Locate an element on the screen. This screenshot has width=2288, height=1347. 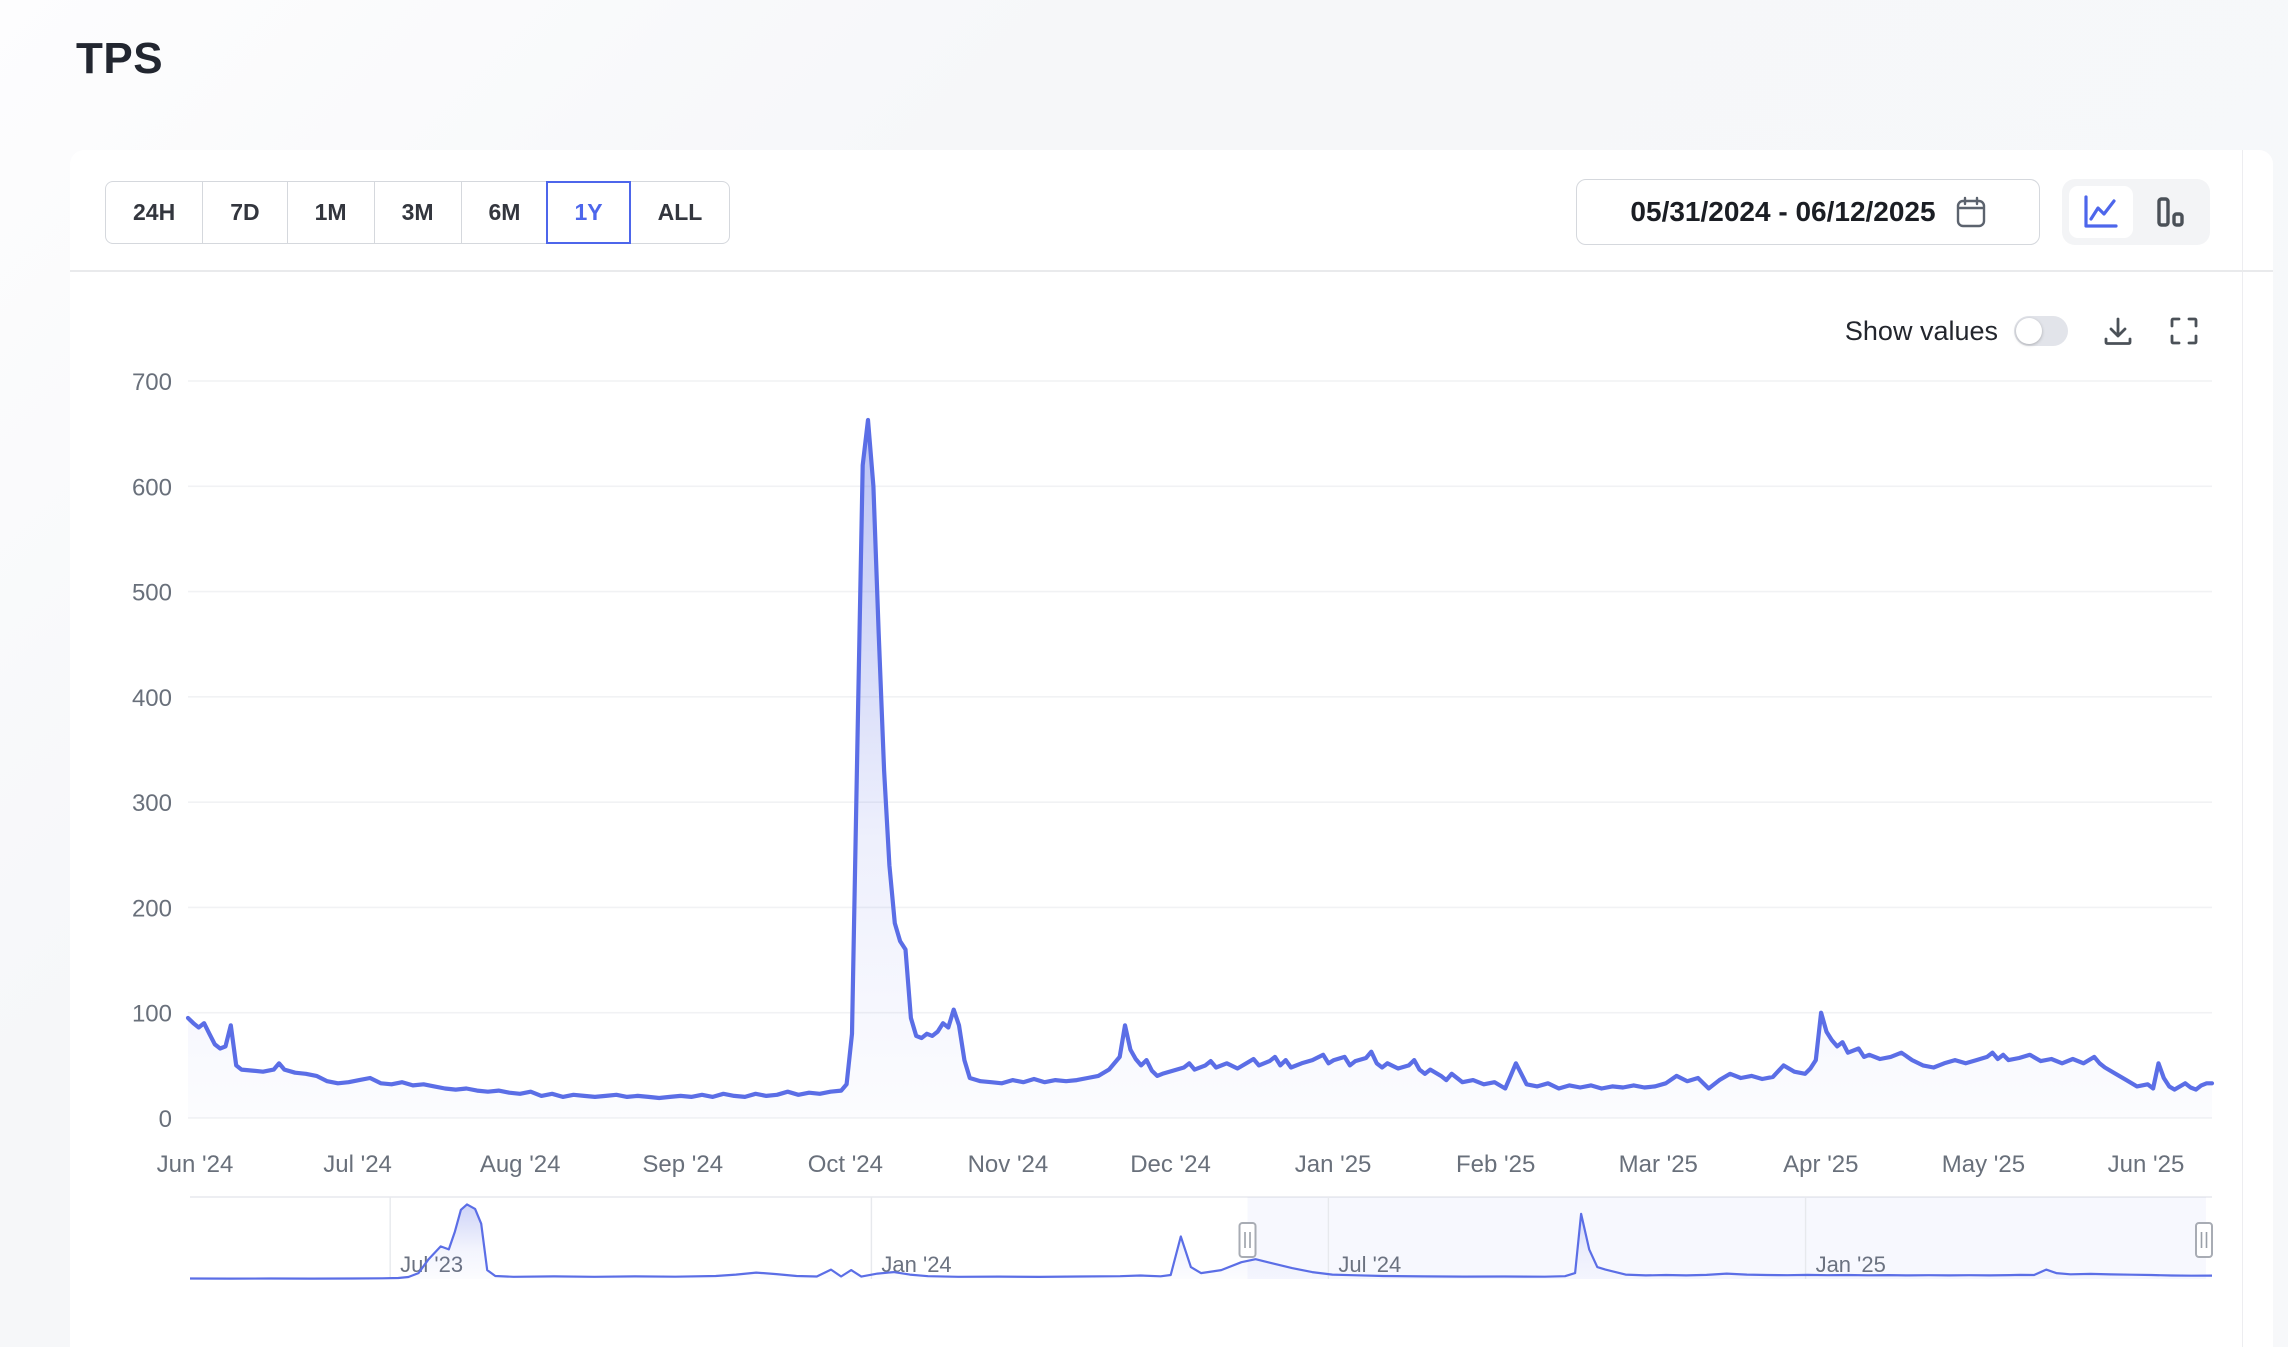
navigator-selection-range is located at coordinates (1726, 1238).